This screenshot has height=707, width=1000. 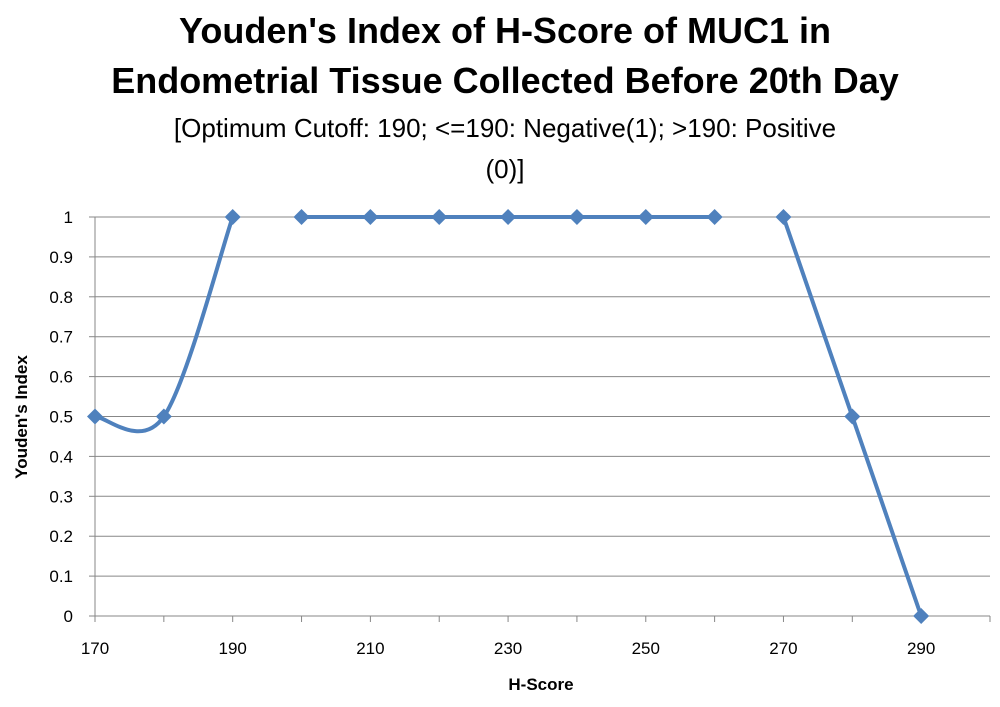 What do you see at coordinates (61, 496) in the screenshot?
I see `y-tick-label-3: 0.3` at bounding box center [61, 496].